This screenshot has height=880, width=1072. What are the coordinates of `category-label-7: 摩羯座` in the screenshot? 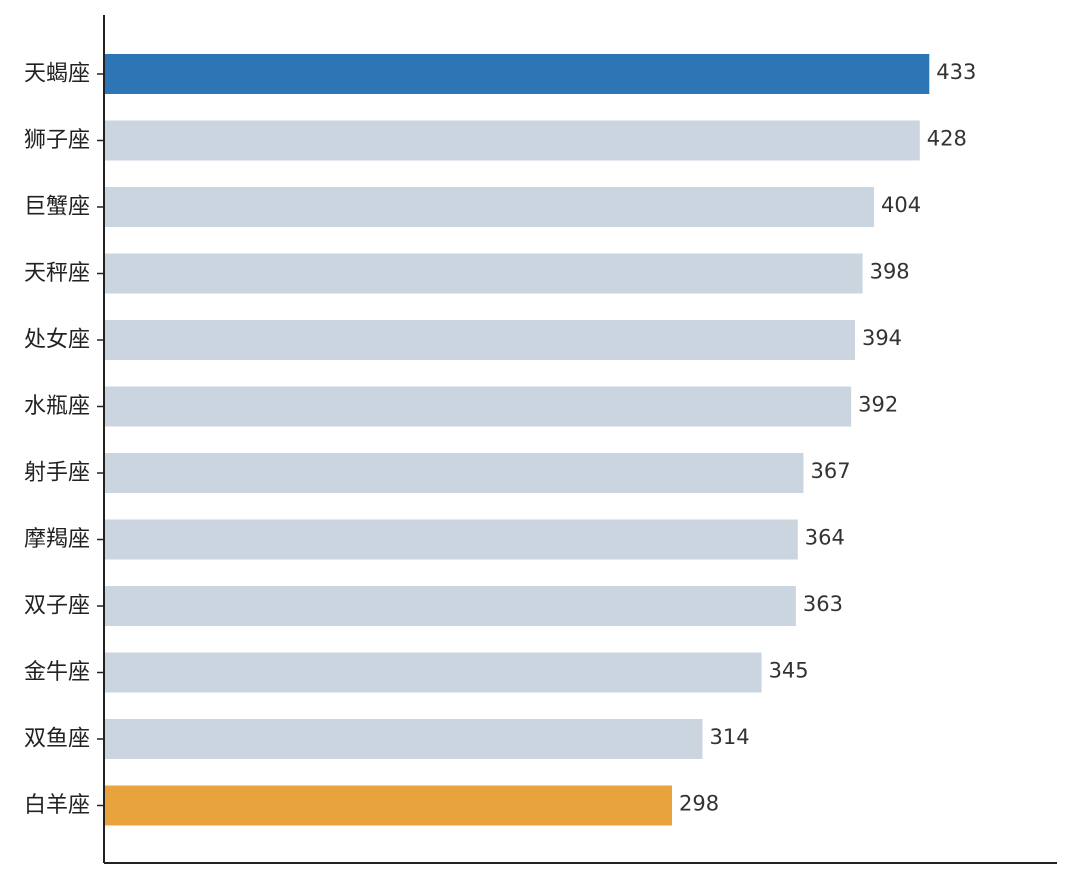 It's located at (57, 539).